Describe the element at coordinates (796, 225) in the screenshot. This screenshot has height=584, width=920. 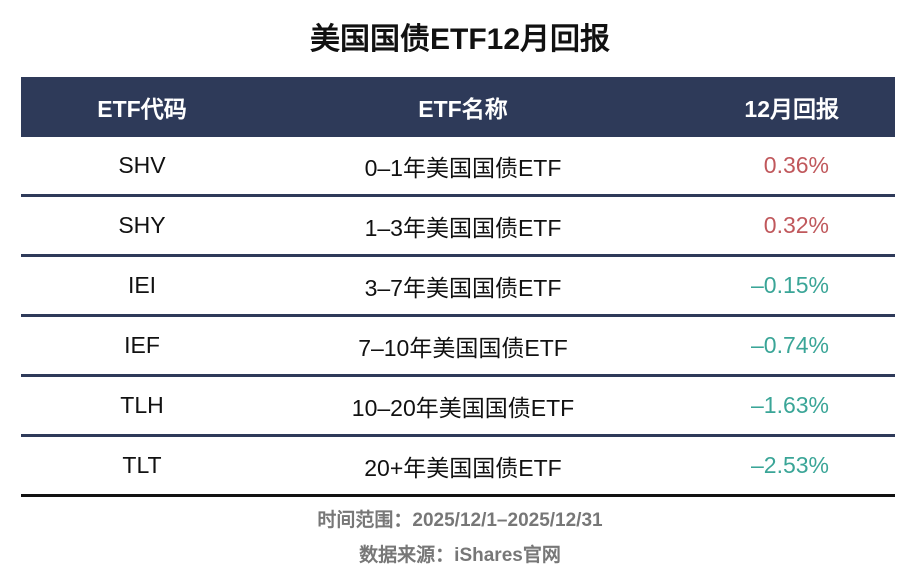
I see `etf-return: 0.32%` at that location.